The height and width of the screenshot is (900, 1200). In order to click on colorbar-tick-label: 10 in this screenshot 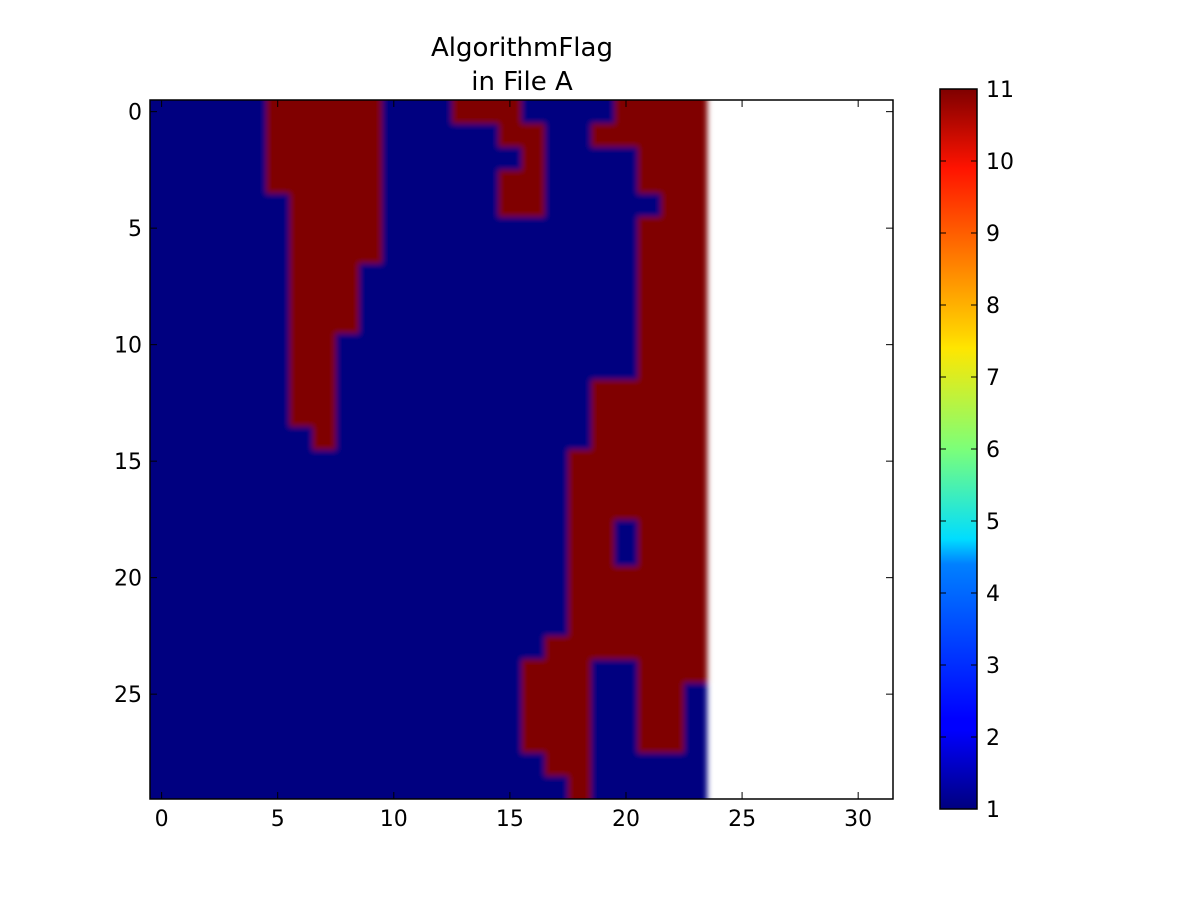, I will do `click(1000, 162)`.